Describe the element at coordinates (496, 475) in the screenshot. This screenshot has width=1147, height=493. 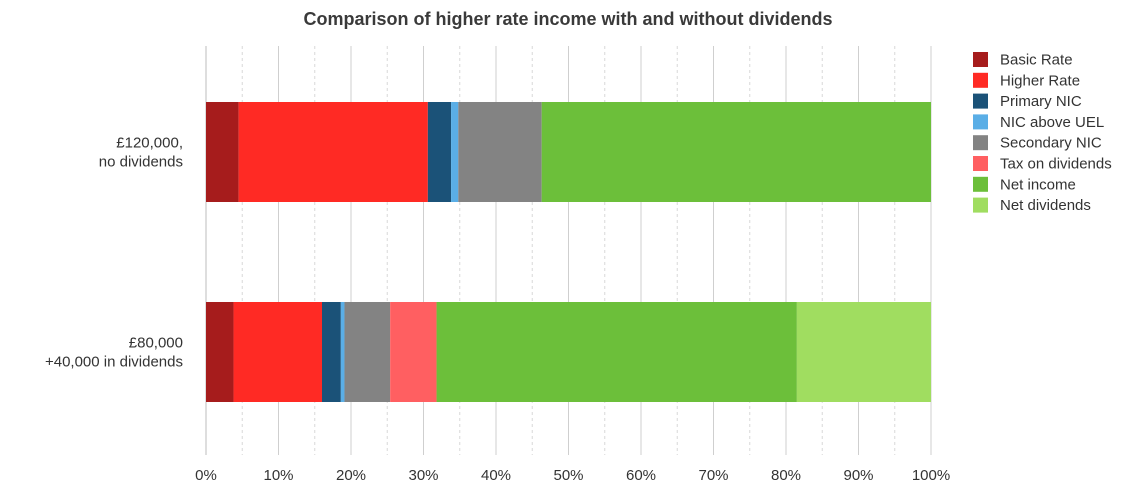
I see `x-tick-label: 40%` at that location.